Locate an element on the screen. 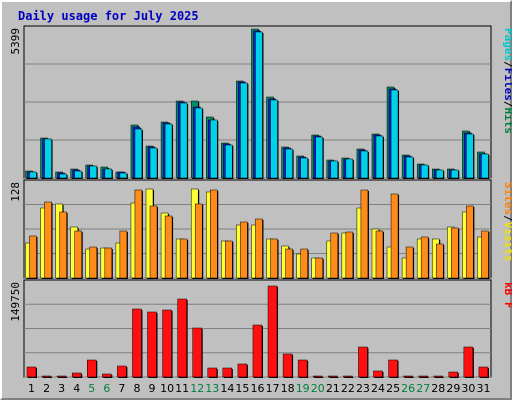 Image resolution: width=512 pixels, height=400 pixels. legend-panel-2: kB F is located at coordinates (507, 295).